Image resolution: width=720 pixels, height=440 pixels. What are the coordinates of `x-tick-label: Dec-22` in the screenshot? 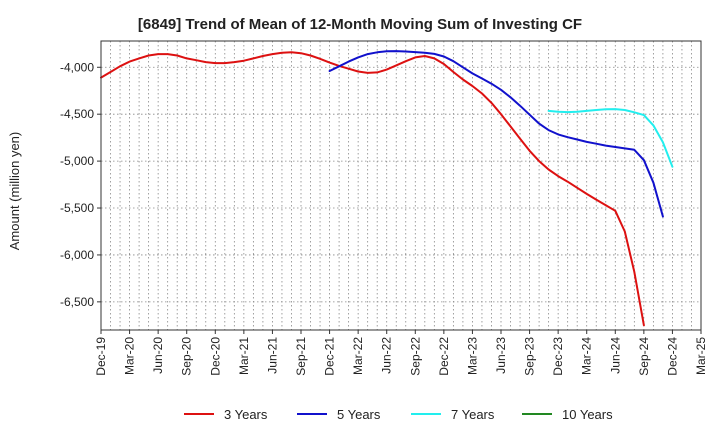 It's located at (444, 356).